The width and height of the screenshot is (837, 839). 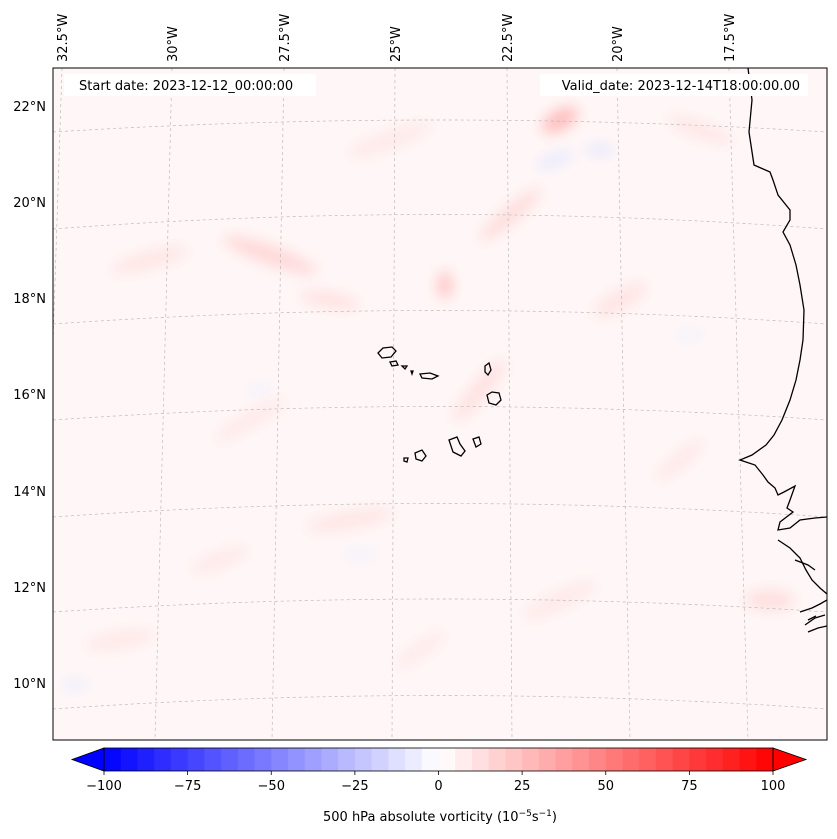 What do you see at coordinates (187, 786) in the screenshot?
I see `colorbar-tick-label: −75` at bounding box center [187, 786].